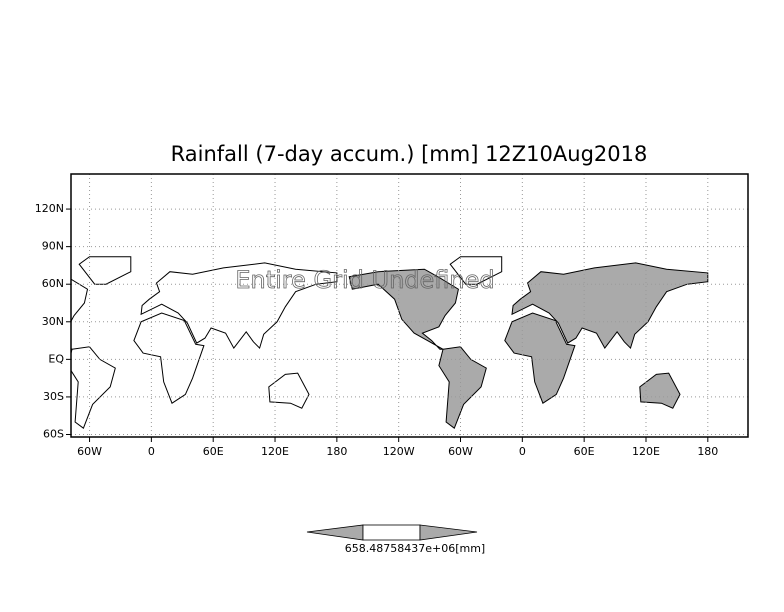  Describe the element at coordinates (364, 280) in the screenshot. I see `watermark: Entire Grid Undefined` at that location.